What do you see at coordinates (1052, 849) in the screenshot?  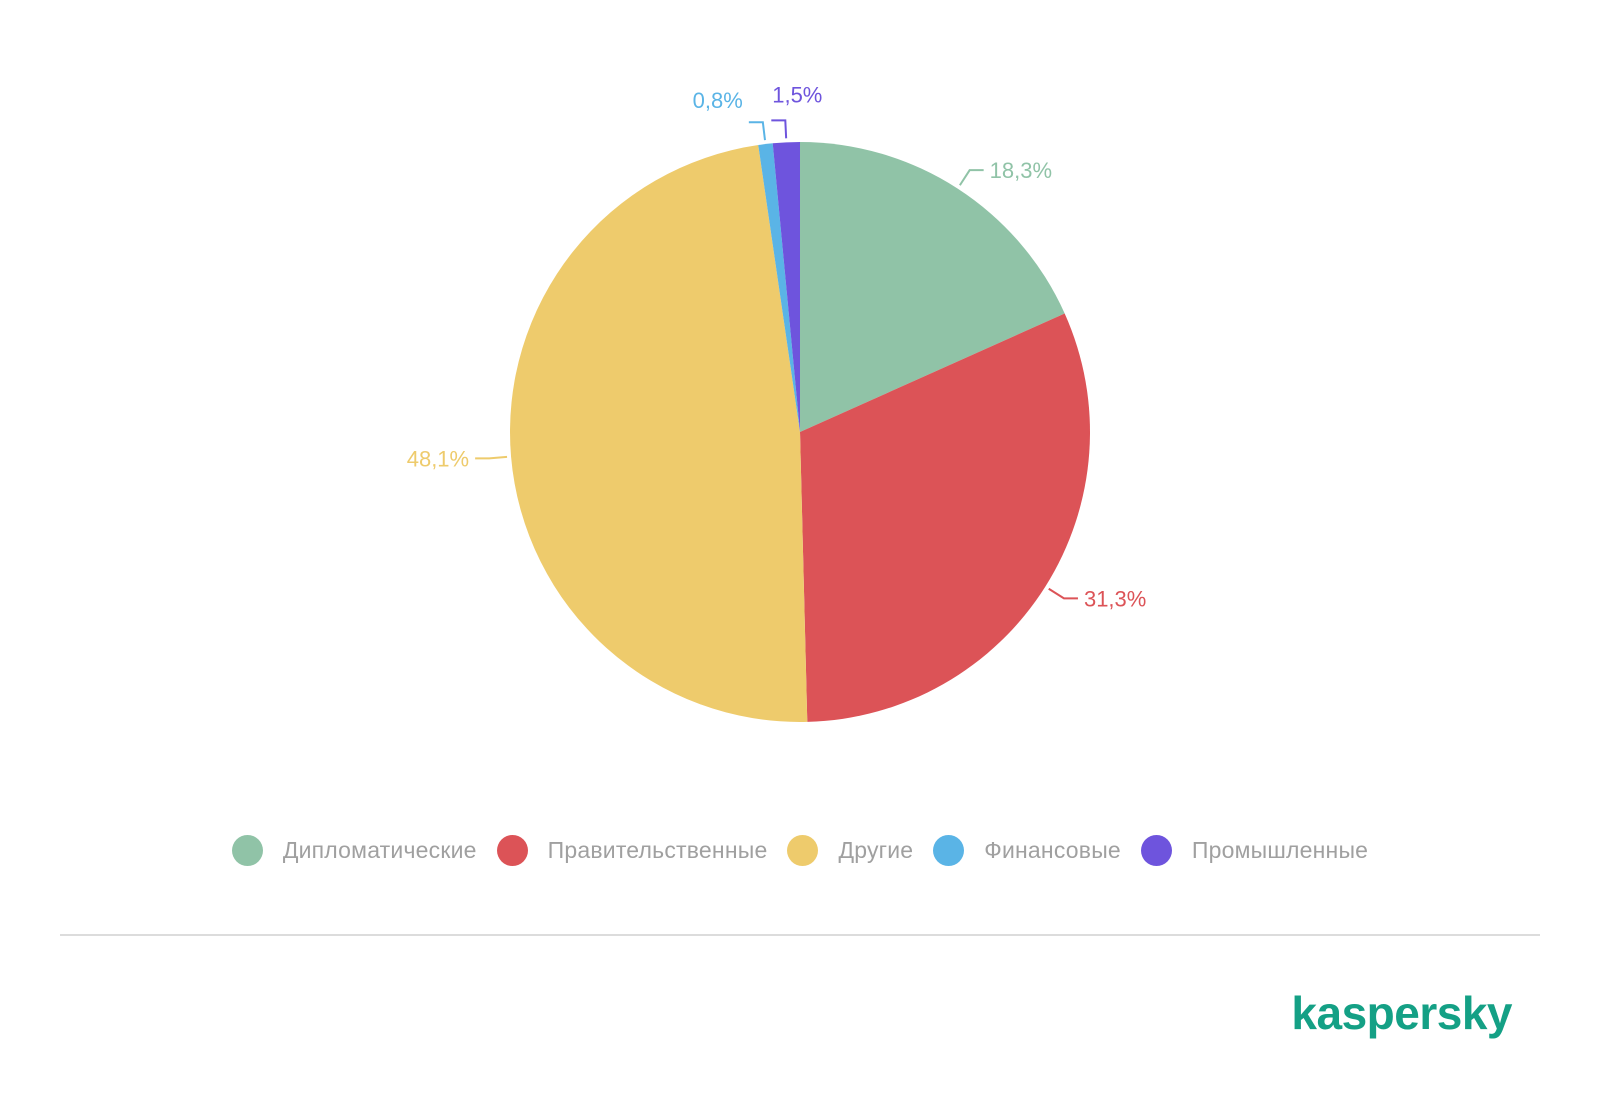 I see `legend-label: Финансовые` at bounding box center [1052, 849].